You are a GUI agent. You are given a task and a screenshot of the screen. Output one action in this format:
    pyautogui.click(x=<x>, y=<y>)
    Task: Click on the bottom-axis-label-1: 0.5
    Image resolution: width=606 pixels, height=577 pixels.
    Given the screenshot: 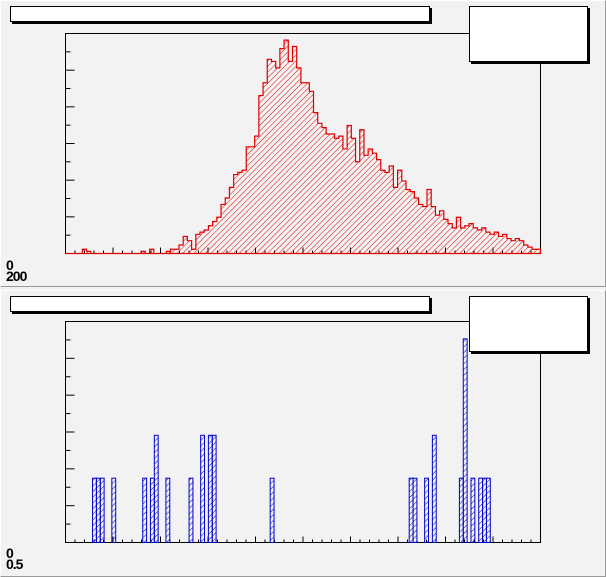 What is the action you would take?
    pyautogui.click(x=14, y=564)
    